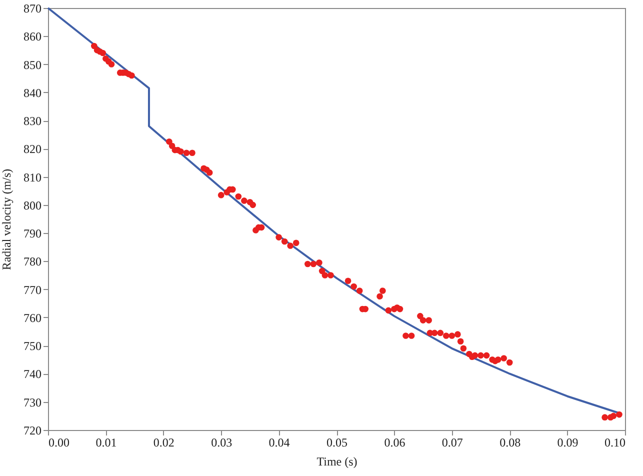 This screenshot has width=643, height=476. I want to click on x-tick-label: 0.07, so click(452, 443).